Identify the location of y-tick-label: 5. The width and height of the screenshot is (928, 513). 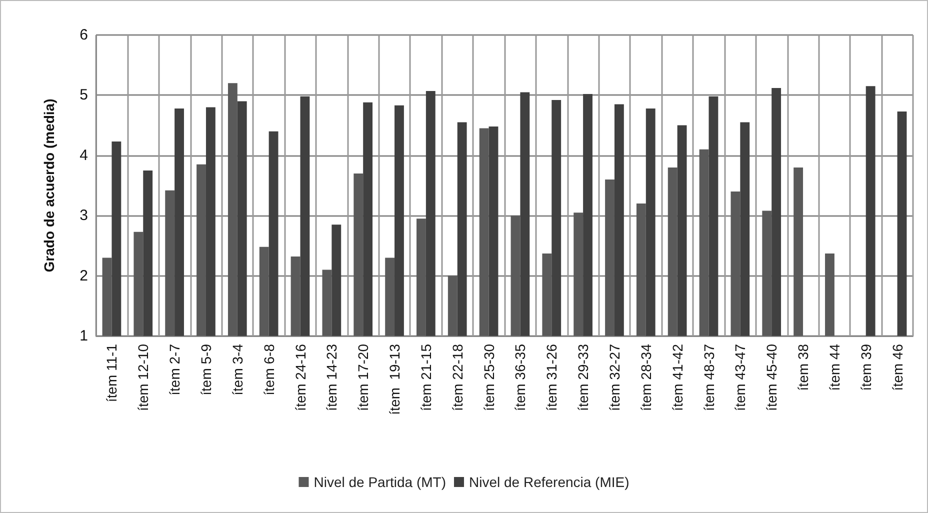
(84, 95).